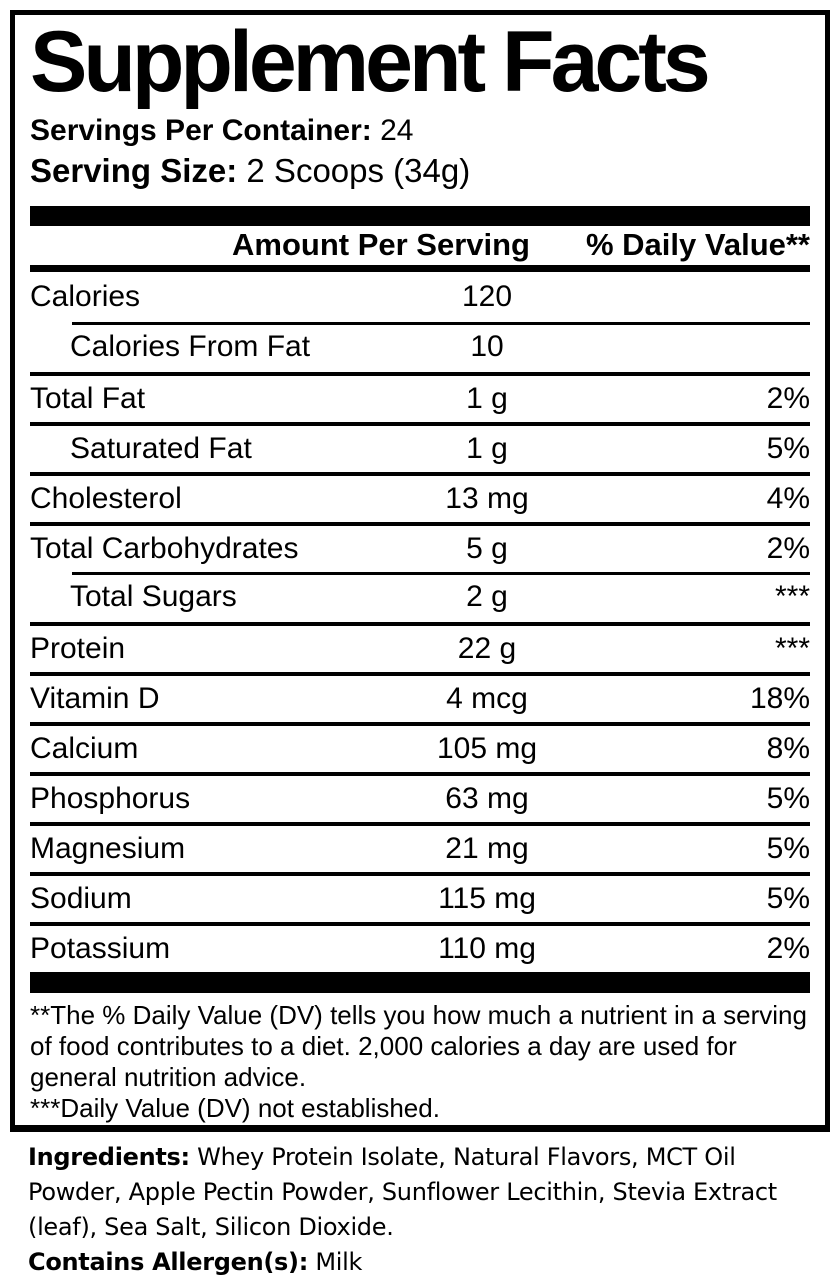 The height and width of the screenshot is (1280, 839). Describe the element at coordinates (428, 1262) in the screenshot. I see `allergens-line: Contains Allergen(s): Milk` at that location.